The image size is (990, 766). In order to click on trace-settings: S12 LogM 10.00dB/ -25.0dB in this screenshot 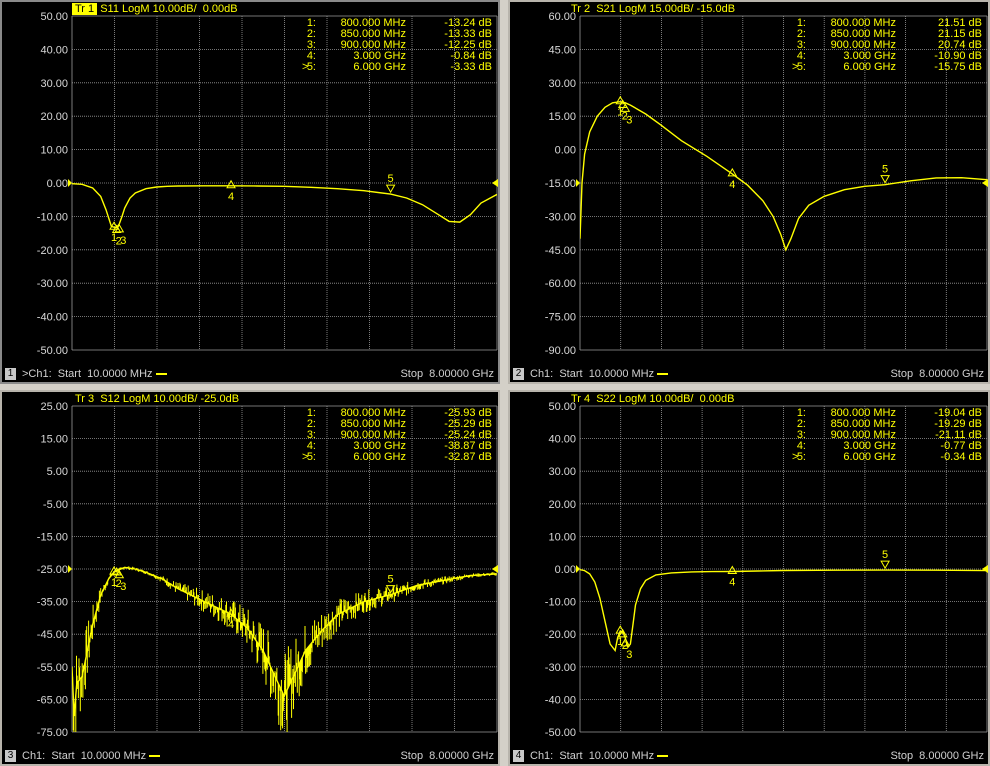, I will do `click(170, 399)`.